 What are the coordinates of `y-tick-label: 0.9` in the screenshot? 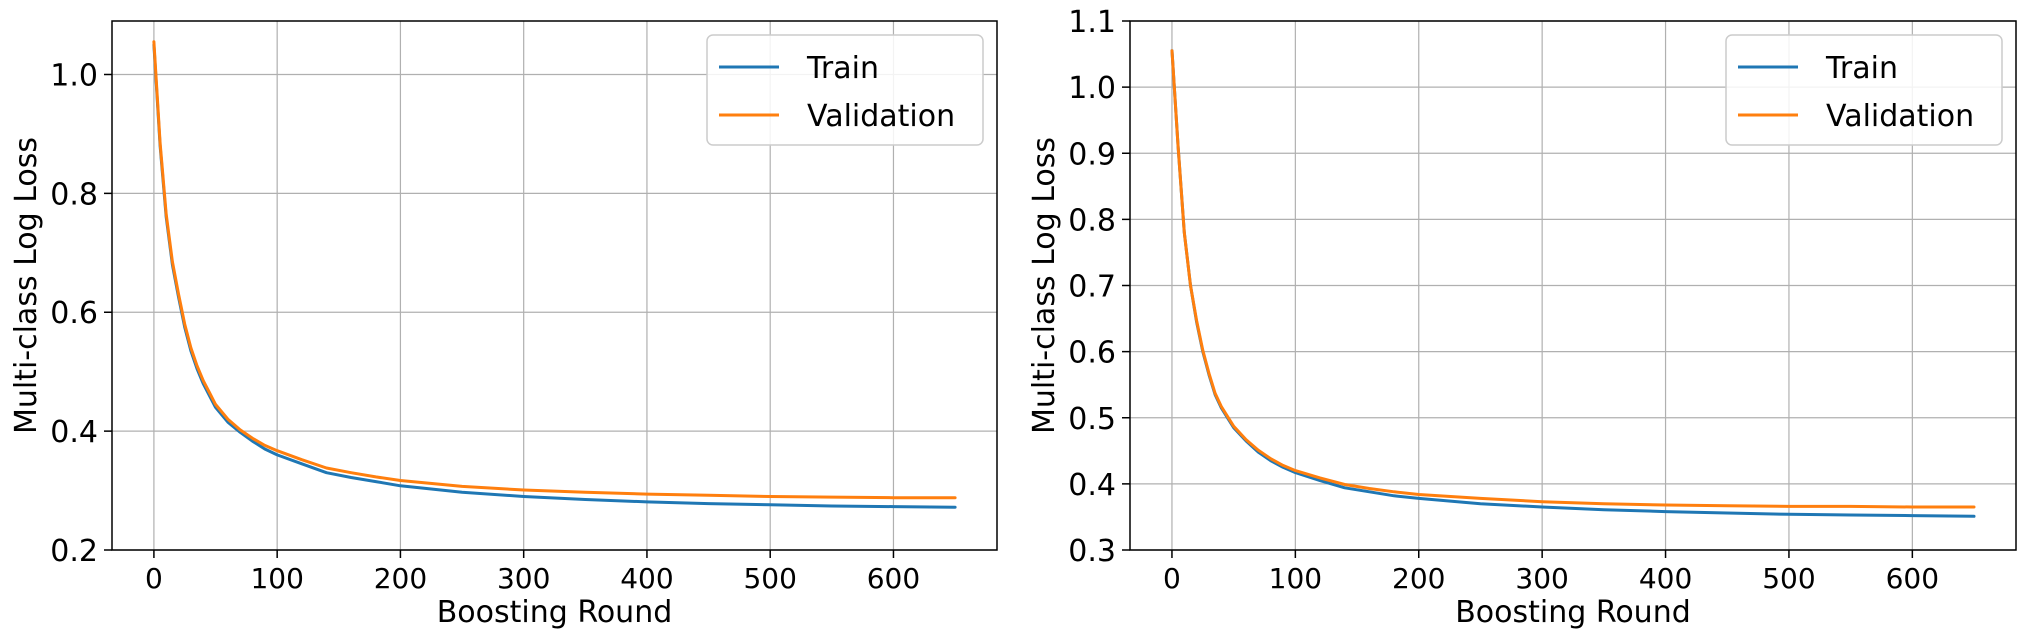 It's located at (1092, 154).